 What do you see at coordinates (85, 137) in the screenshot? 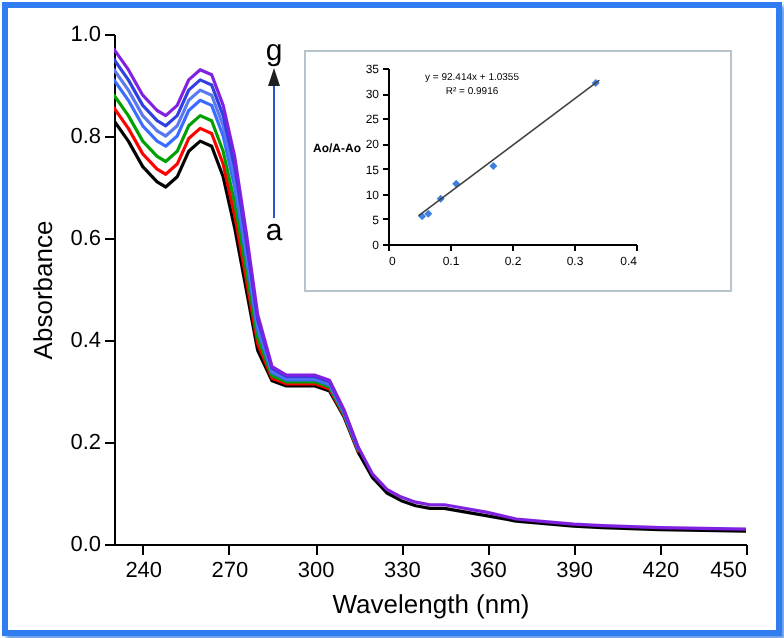
I see `y-tick-label: 0.8` at bounding box center [85, 137].